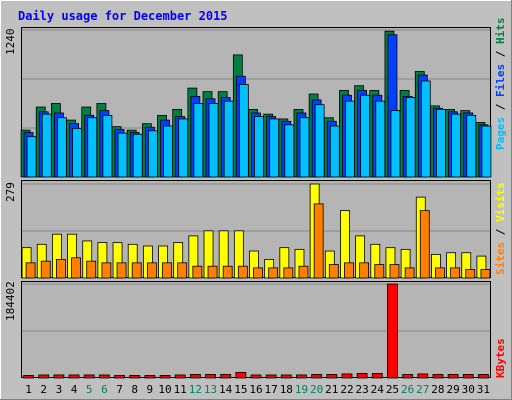  I want to click on x-tick-label-day-7: 7, so click(119, 389).